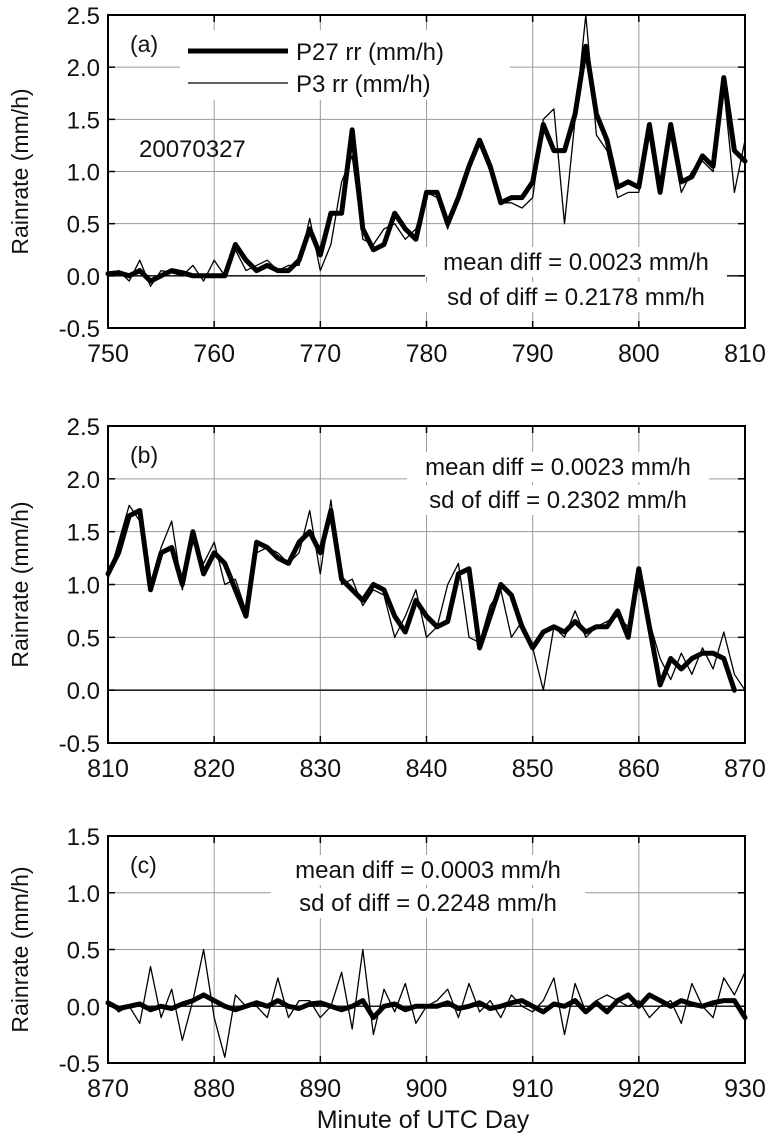 The width and height of the screenshot is (775, 1143). I want to click on x-tick-label: 780, so click(427, 354).